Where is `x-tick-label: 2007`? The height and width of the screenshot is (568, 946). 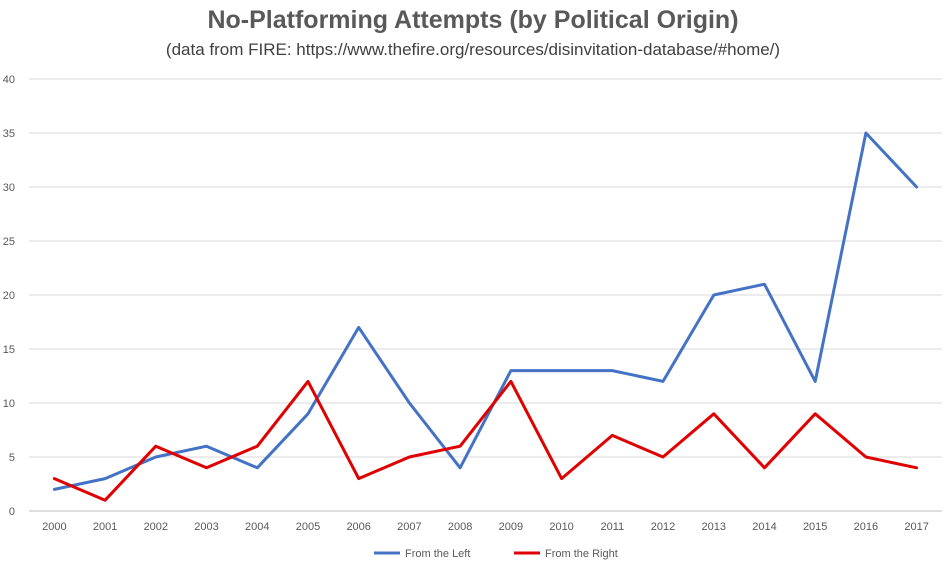 x-tick-label: 2007 is located at coordinates (409, 527).